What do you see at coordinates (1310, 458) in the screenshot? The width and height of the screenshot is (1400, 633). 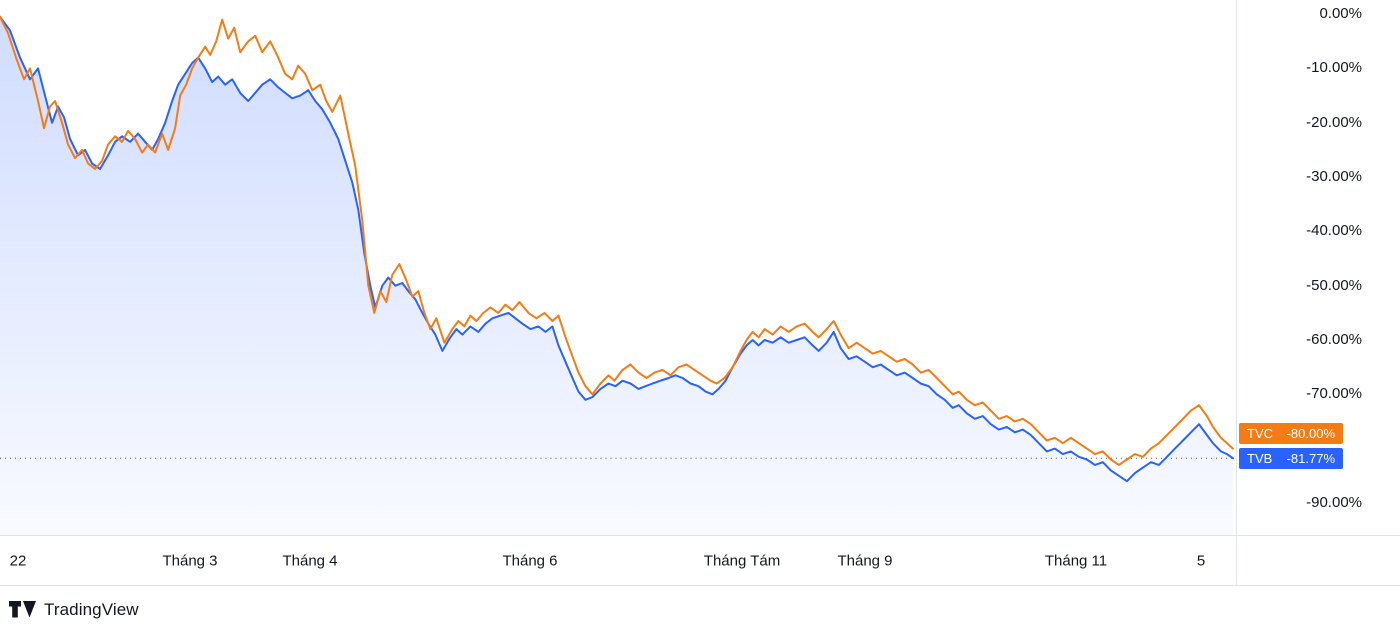 I see `ticker-change-percent: -81.77%` at bounding box center [1310, 458].